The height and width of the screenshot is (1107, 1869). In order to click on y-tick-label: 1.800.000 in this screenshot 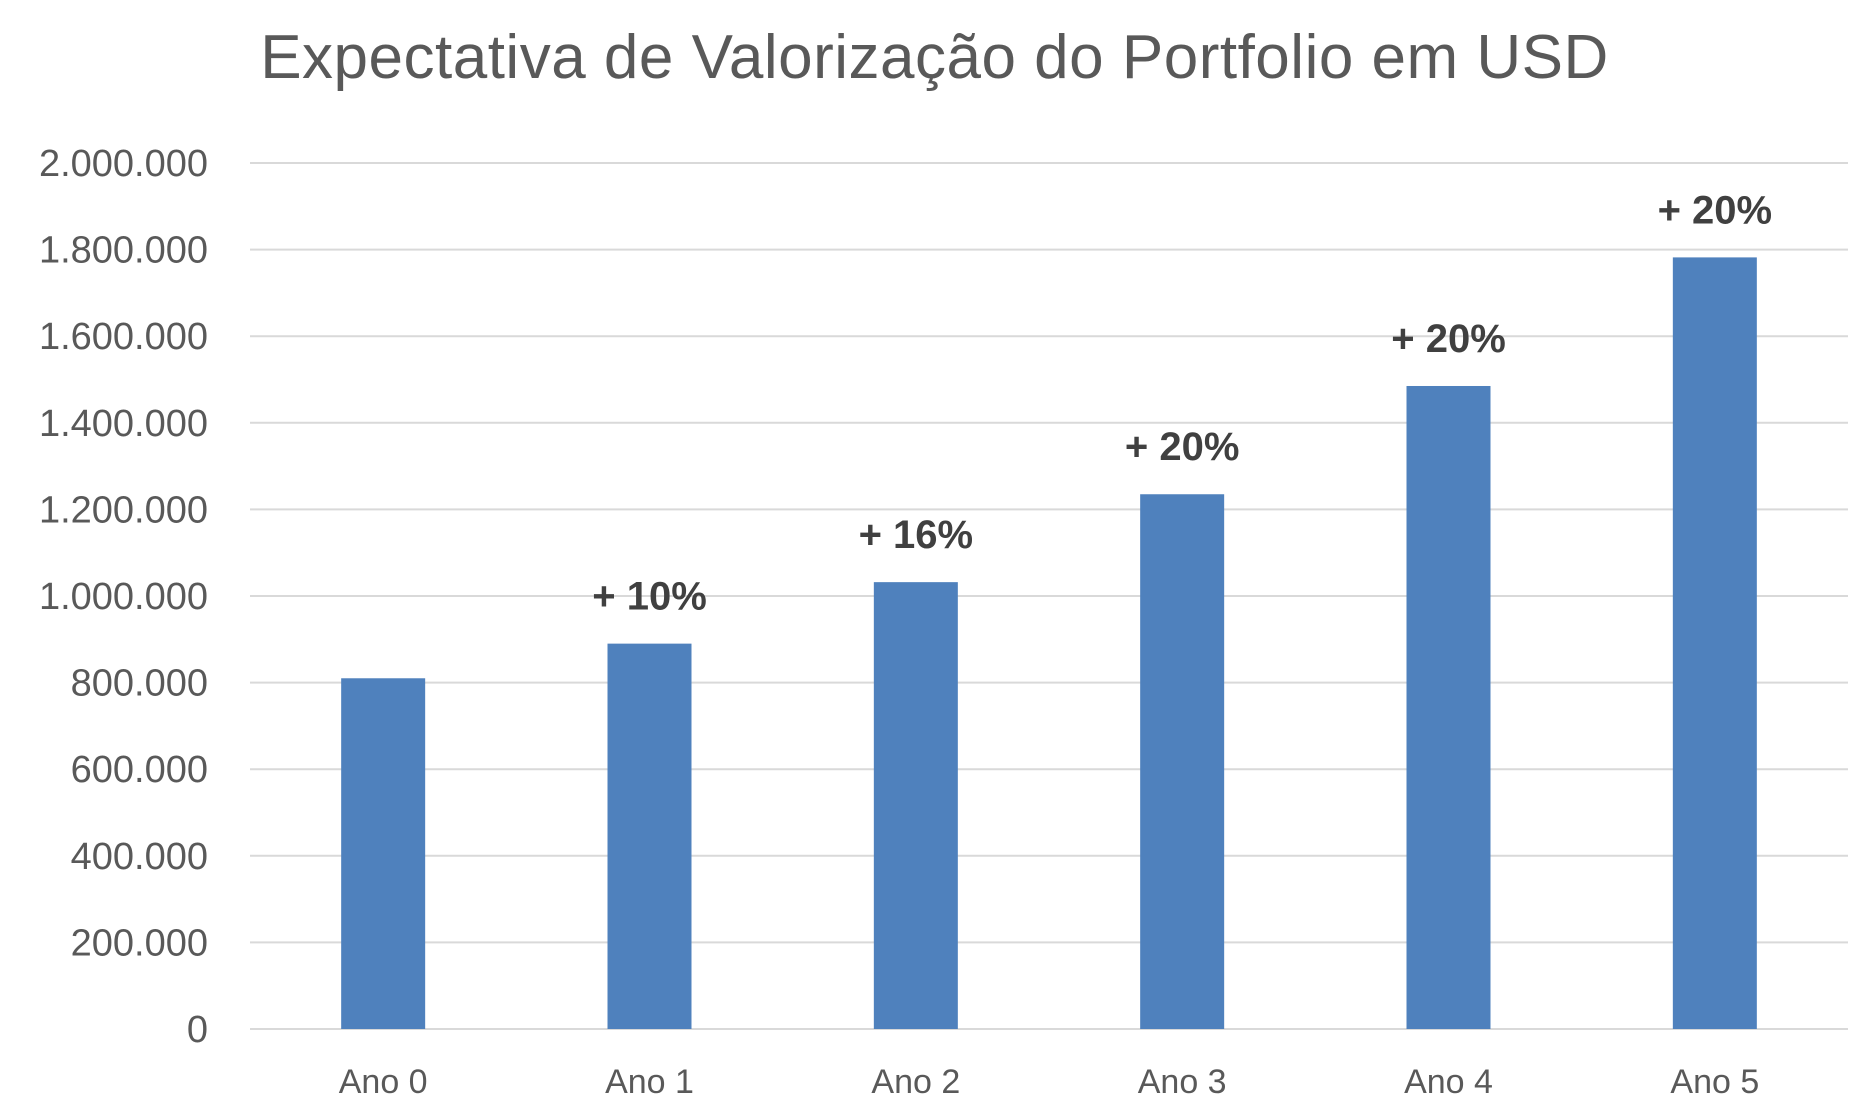, I will do `click(123, 251)`.